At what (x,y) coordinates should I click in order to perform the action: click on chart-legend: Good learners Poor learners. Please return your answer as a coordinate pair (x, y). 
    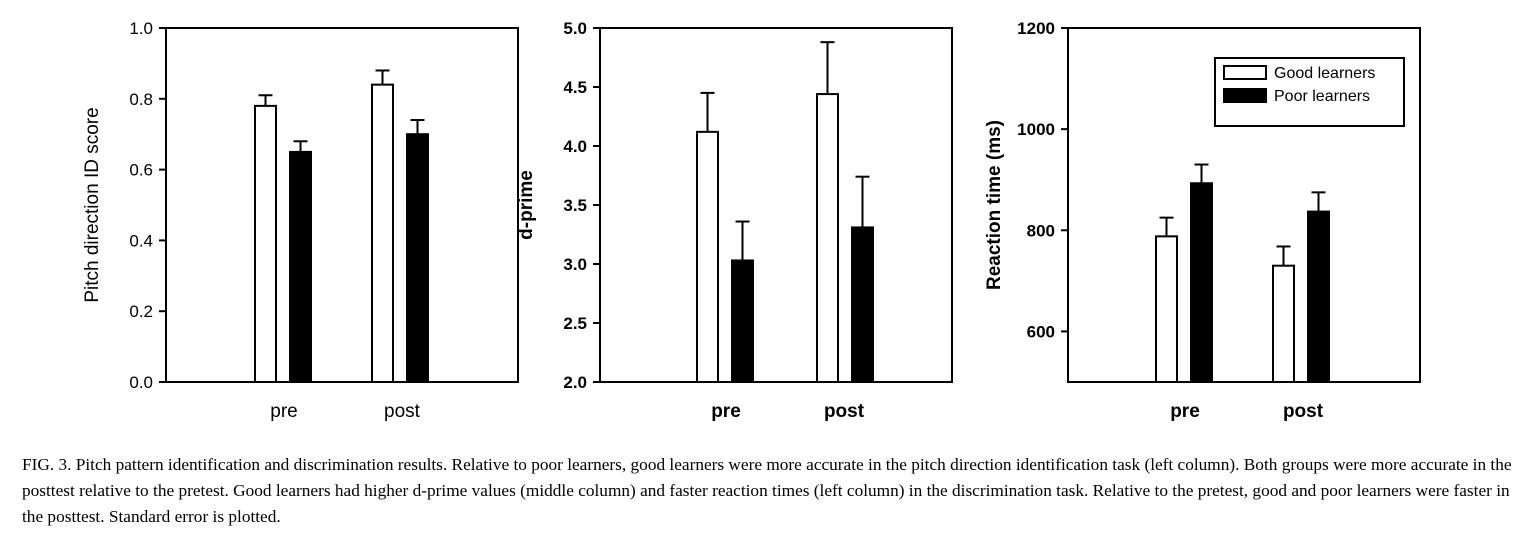
    Looking at the image, I should click on (1309, 92).